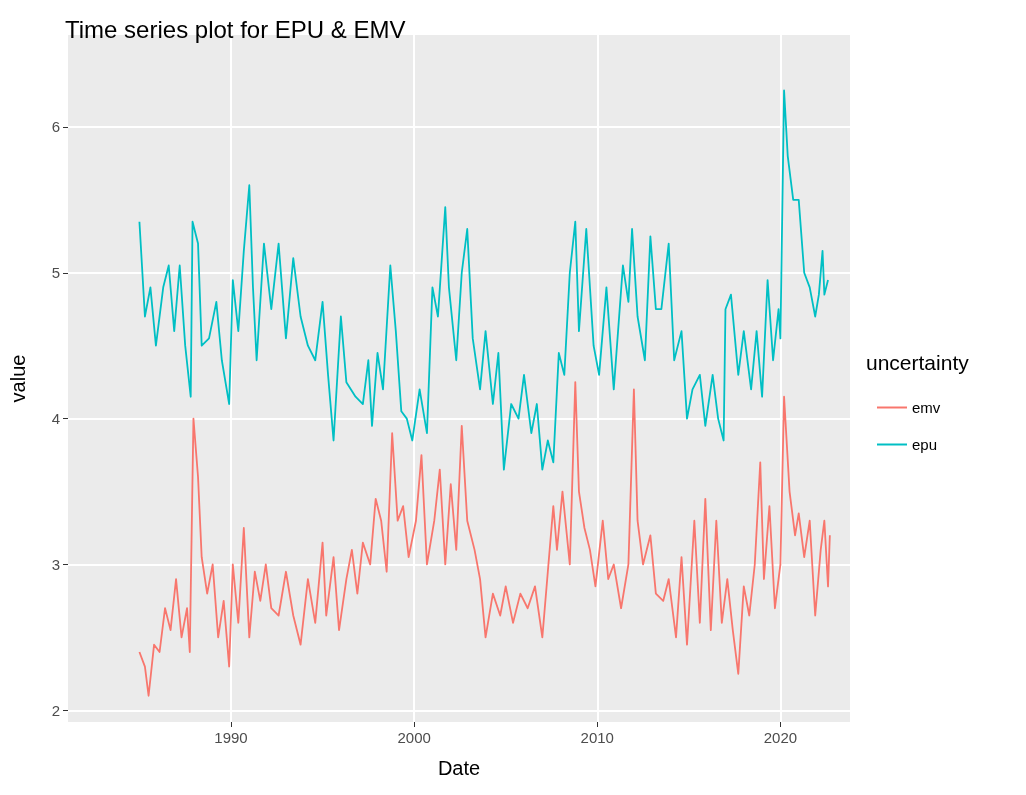 The height and width of the screenshot is (795, 1026). Describe the element at coordinates (231, 737) in the screenshot. I see `x-tick-label: 1990` at that location.